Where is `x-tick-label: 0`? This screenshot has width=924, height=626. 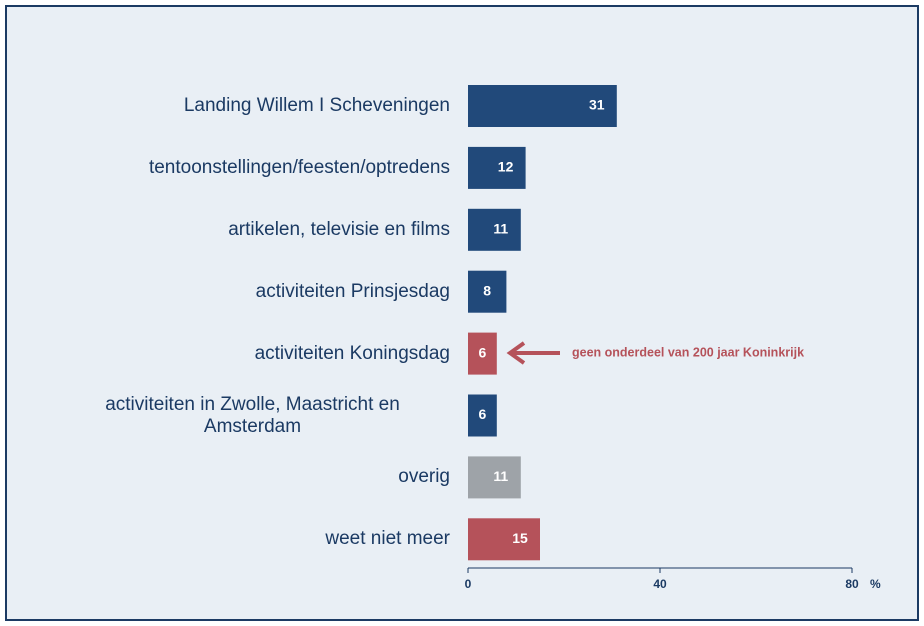 x-tick-label: 0 is located at coordinates (468, 584).